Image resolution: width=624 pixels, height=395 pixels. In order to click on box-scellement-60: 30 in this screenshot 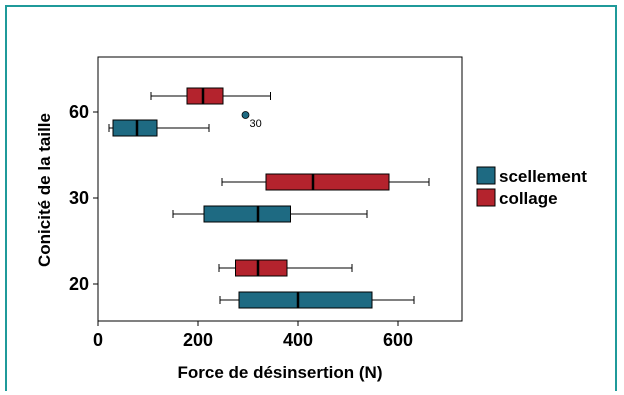, I will do `click(185, 124)`.